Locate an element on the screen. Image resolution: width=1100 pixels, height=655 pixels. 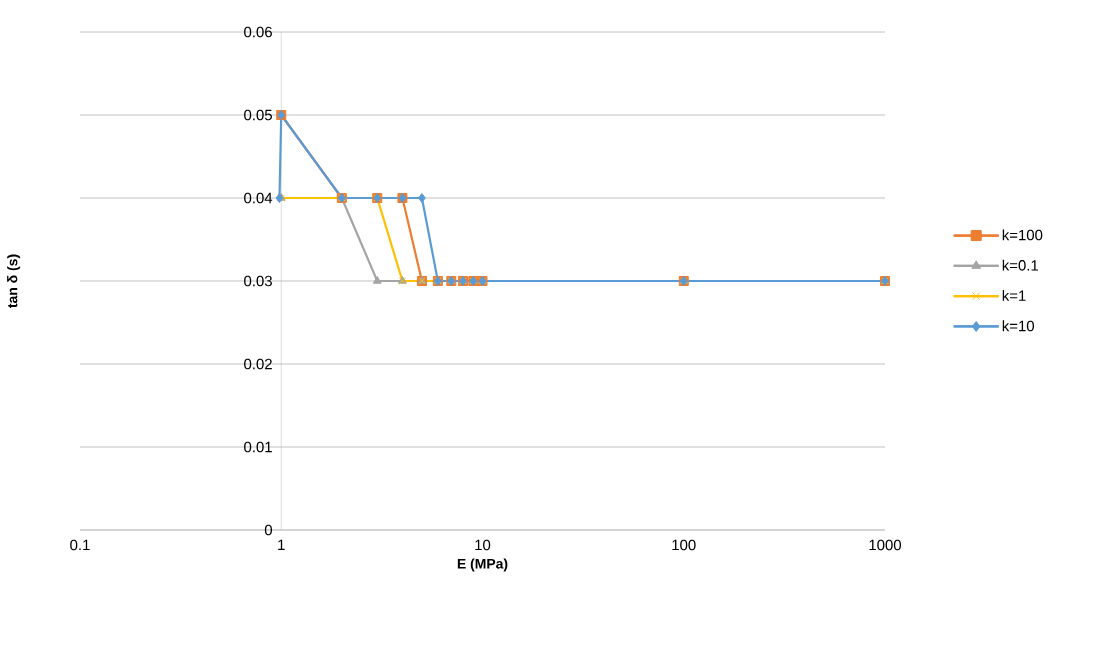
x-tick-label: 0.1 is located at coordinates (80, 545).